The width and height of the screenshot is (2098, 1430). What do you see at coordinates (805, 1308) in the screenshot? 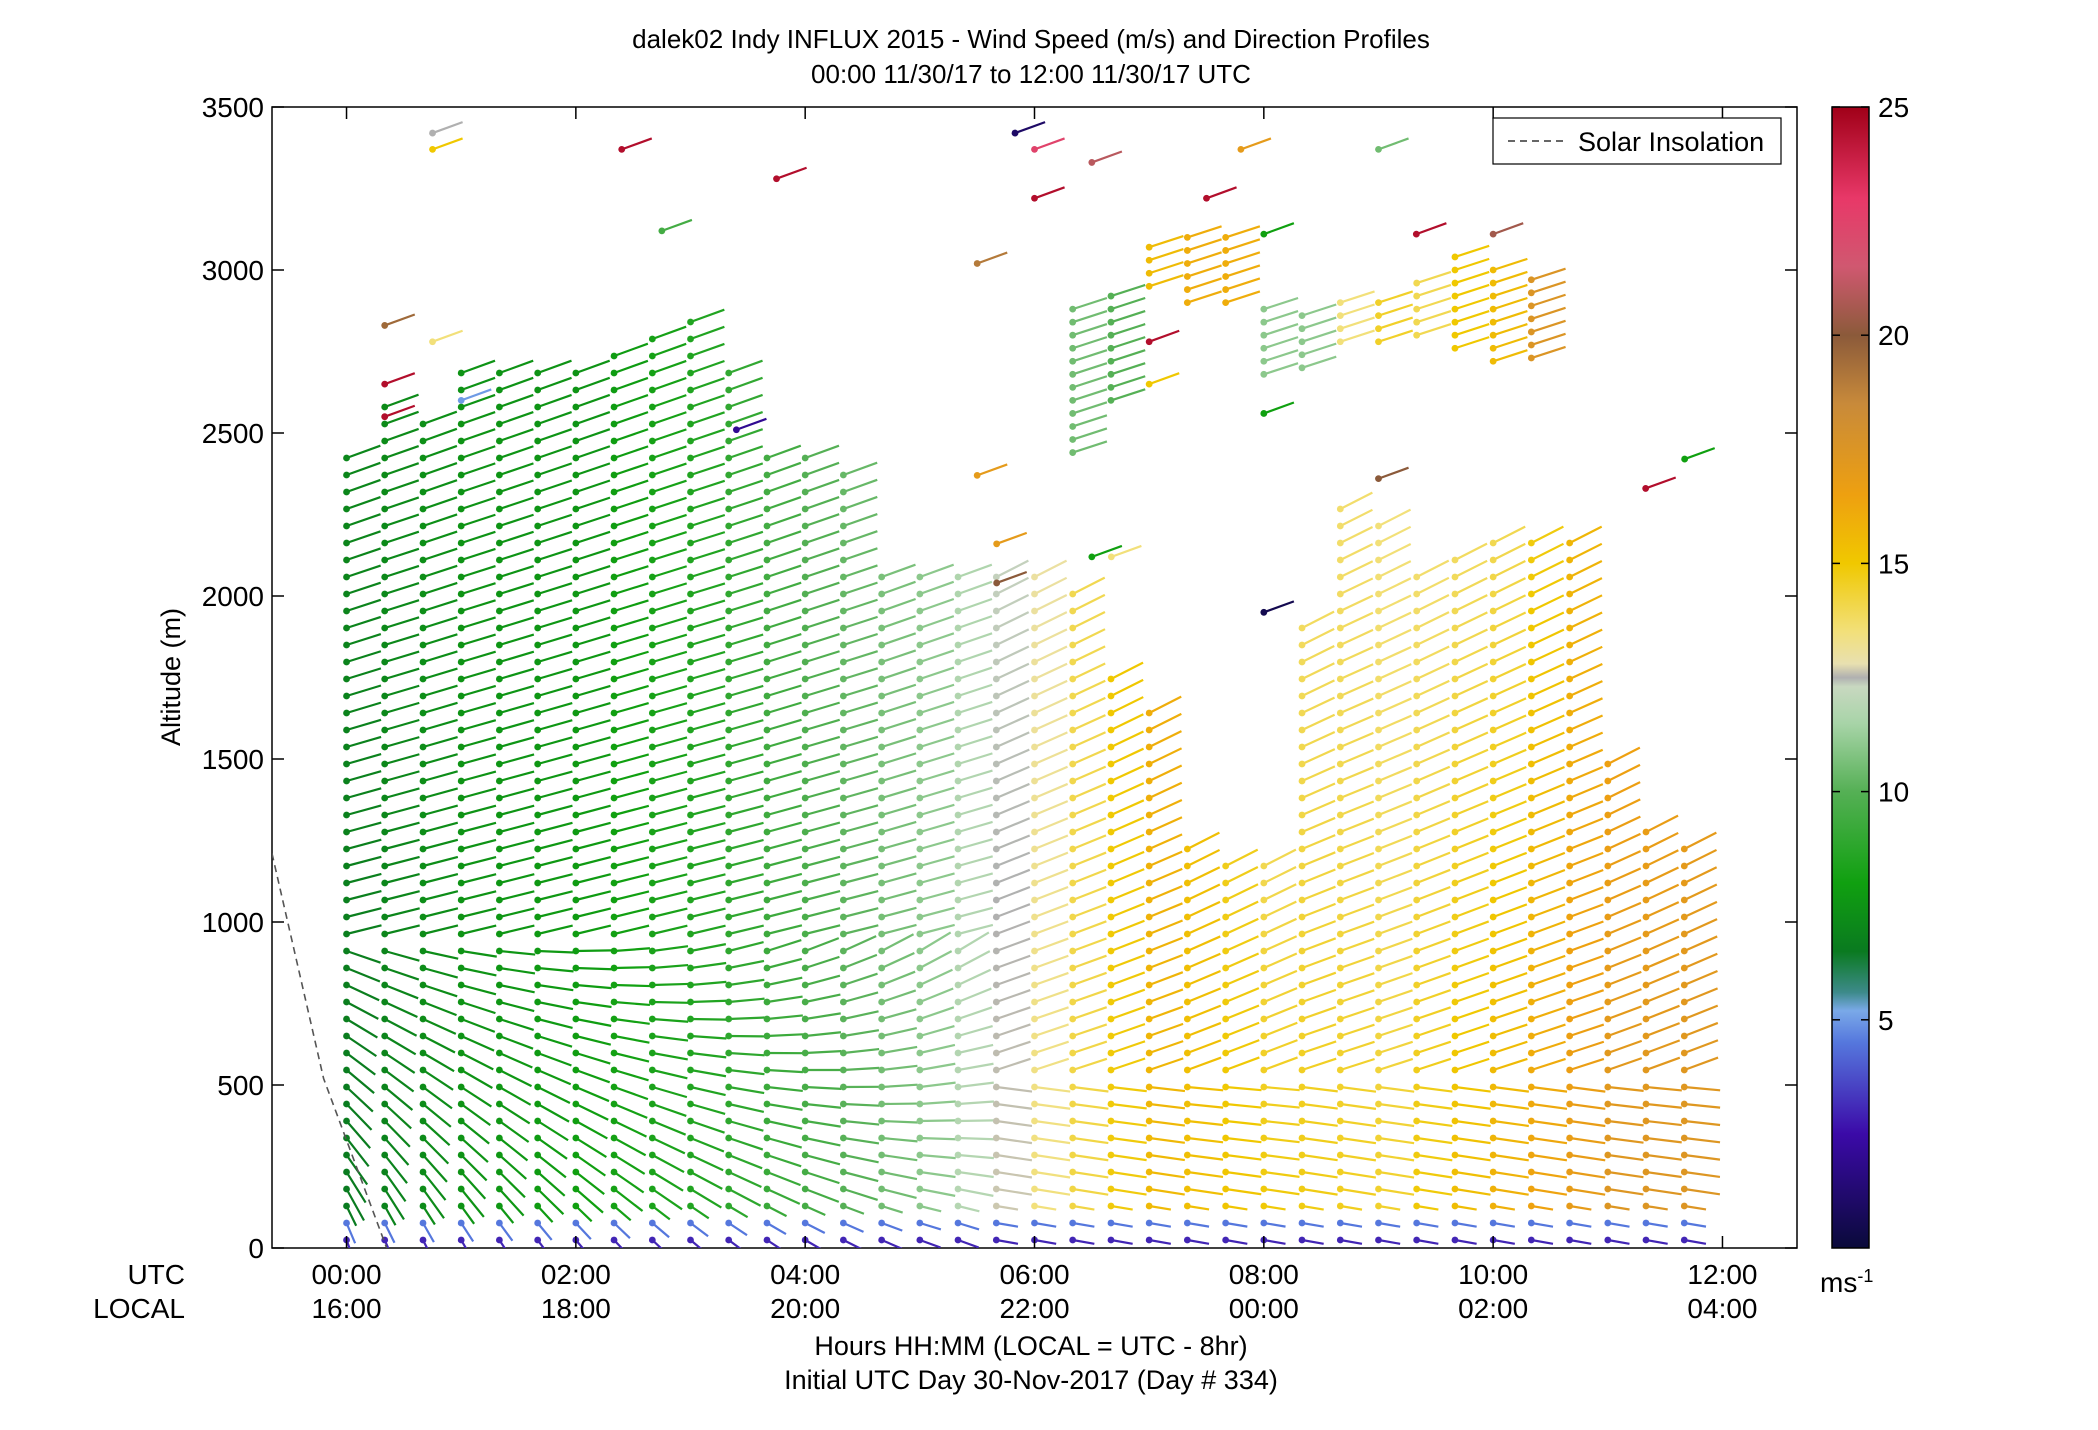
I see `x-tick-label-local: 20:00` at bounding box center [805, 1308].